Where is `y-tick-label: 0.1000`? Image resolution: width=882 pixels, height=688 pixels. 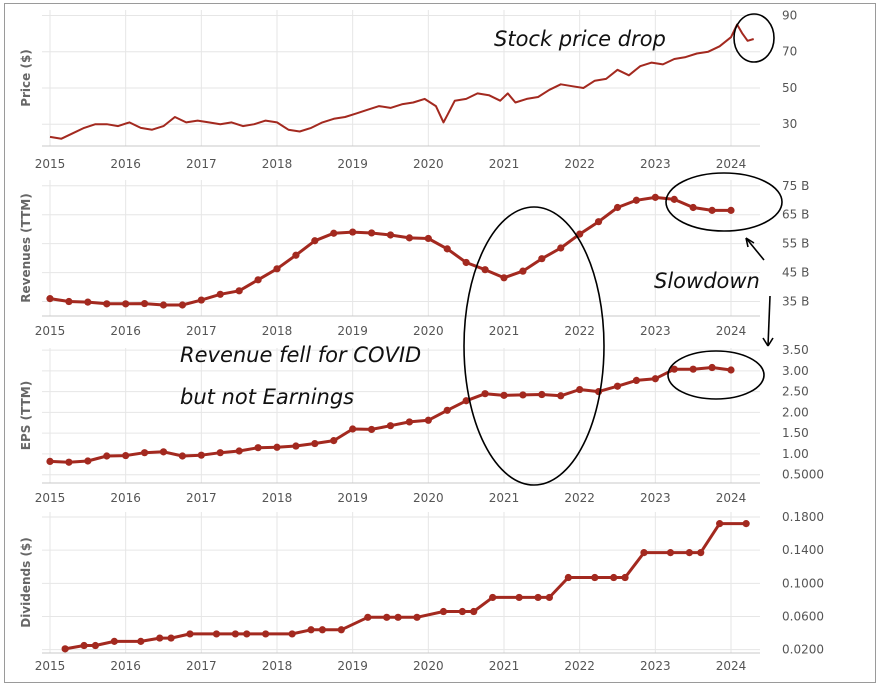
y-tick-label: 0.1000 is located at coordinates (803, 583).